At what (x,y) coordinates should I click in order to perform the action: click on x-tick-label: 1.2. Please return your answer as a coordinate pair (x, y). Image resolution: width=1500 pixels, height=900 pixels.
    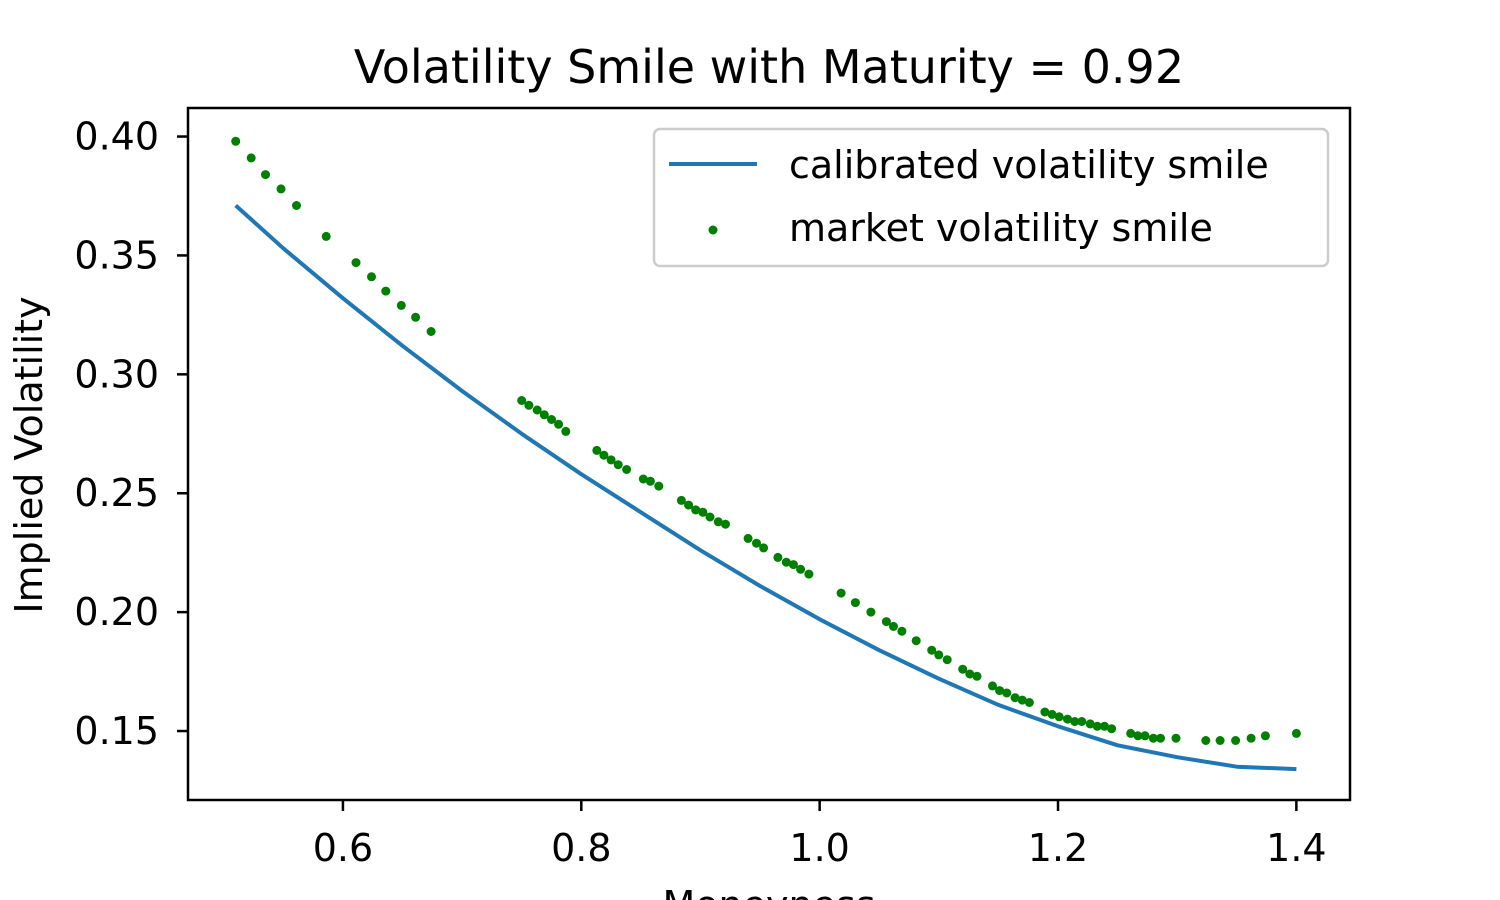
    Looking at the image, I should click on (1058, 848).